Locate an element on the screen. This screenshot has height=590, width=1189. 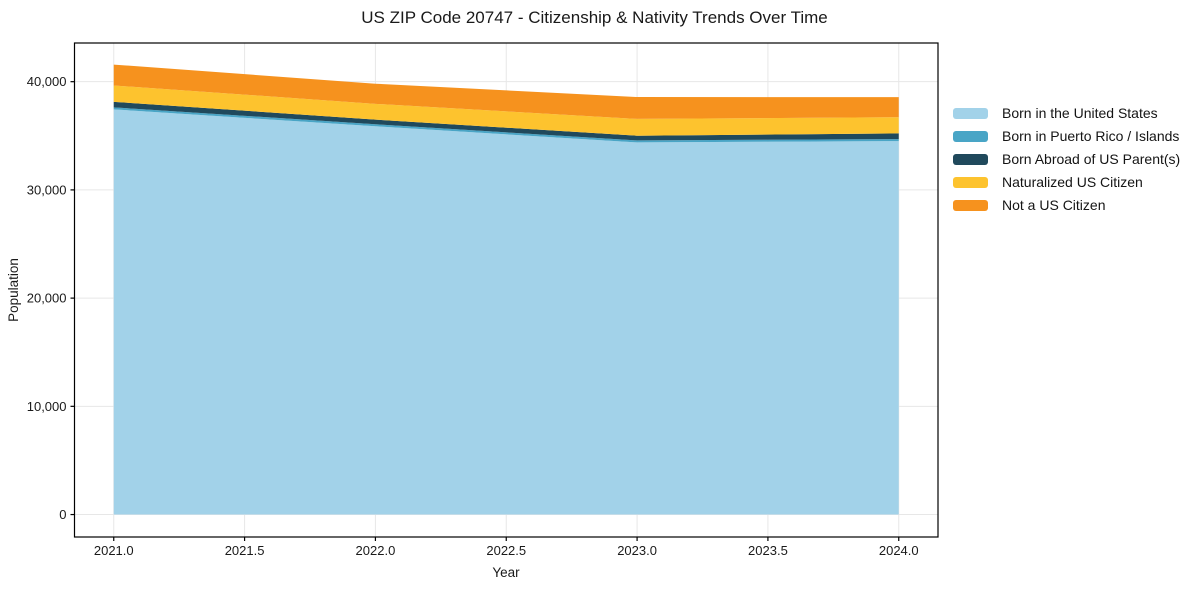
y-tick-label: 30,000 is located at coordinates (47, 189).